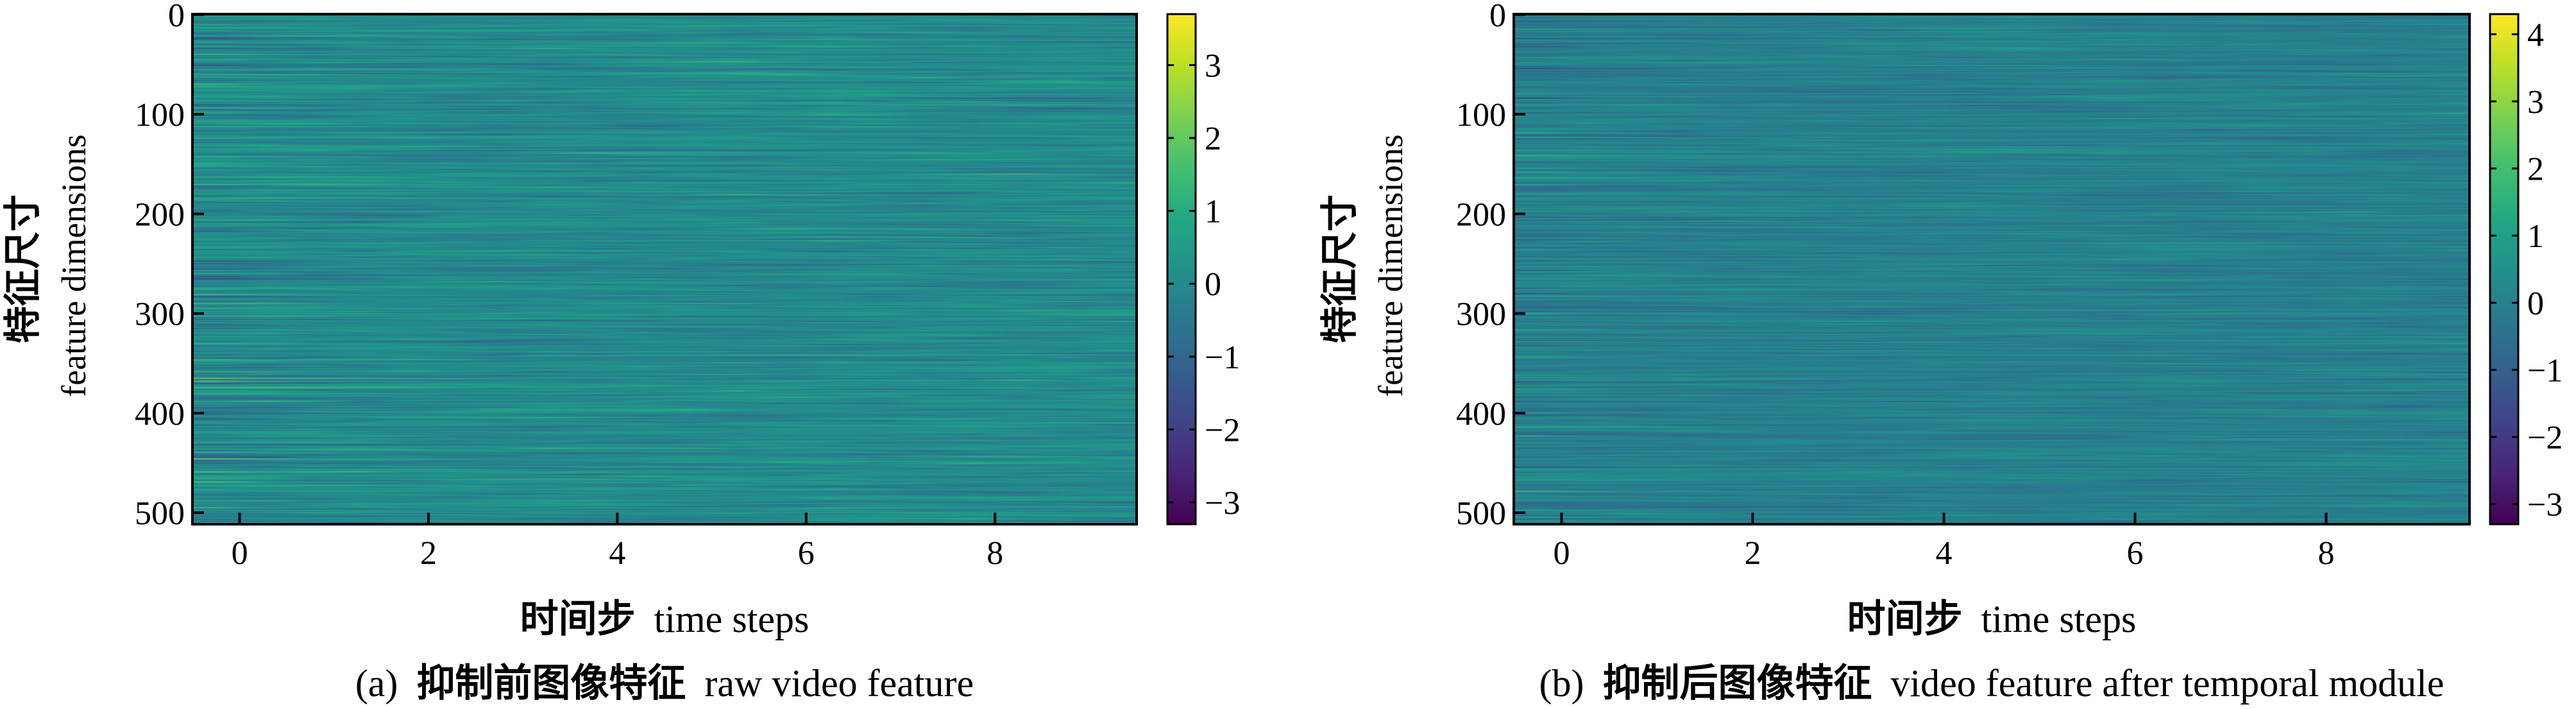  What do you see at coordinates (551, 683) in the screenshot?
I see `caption-cn-a: 抑制前图像特征` at bounding box center [551, 683].